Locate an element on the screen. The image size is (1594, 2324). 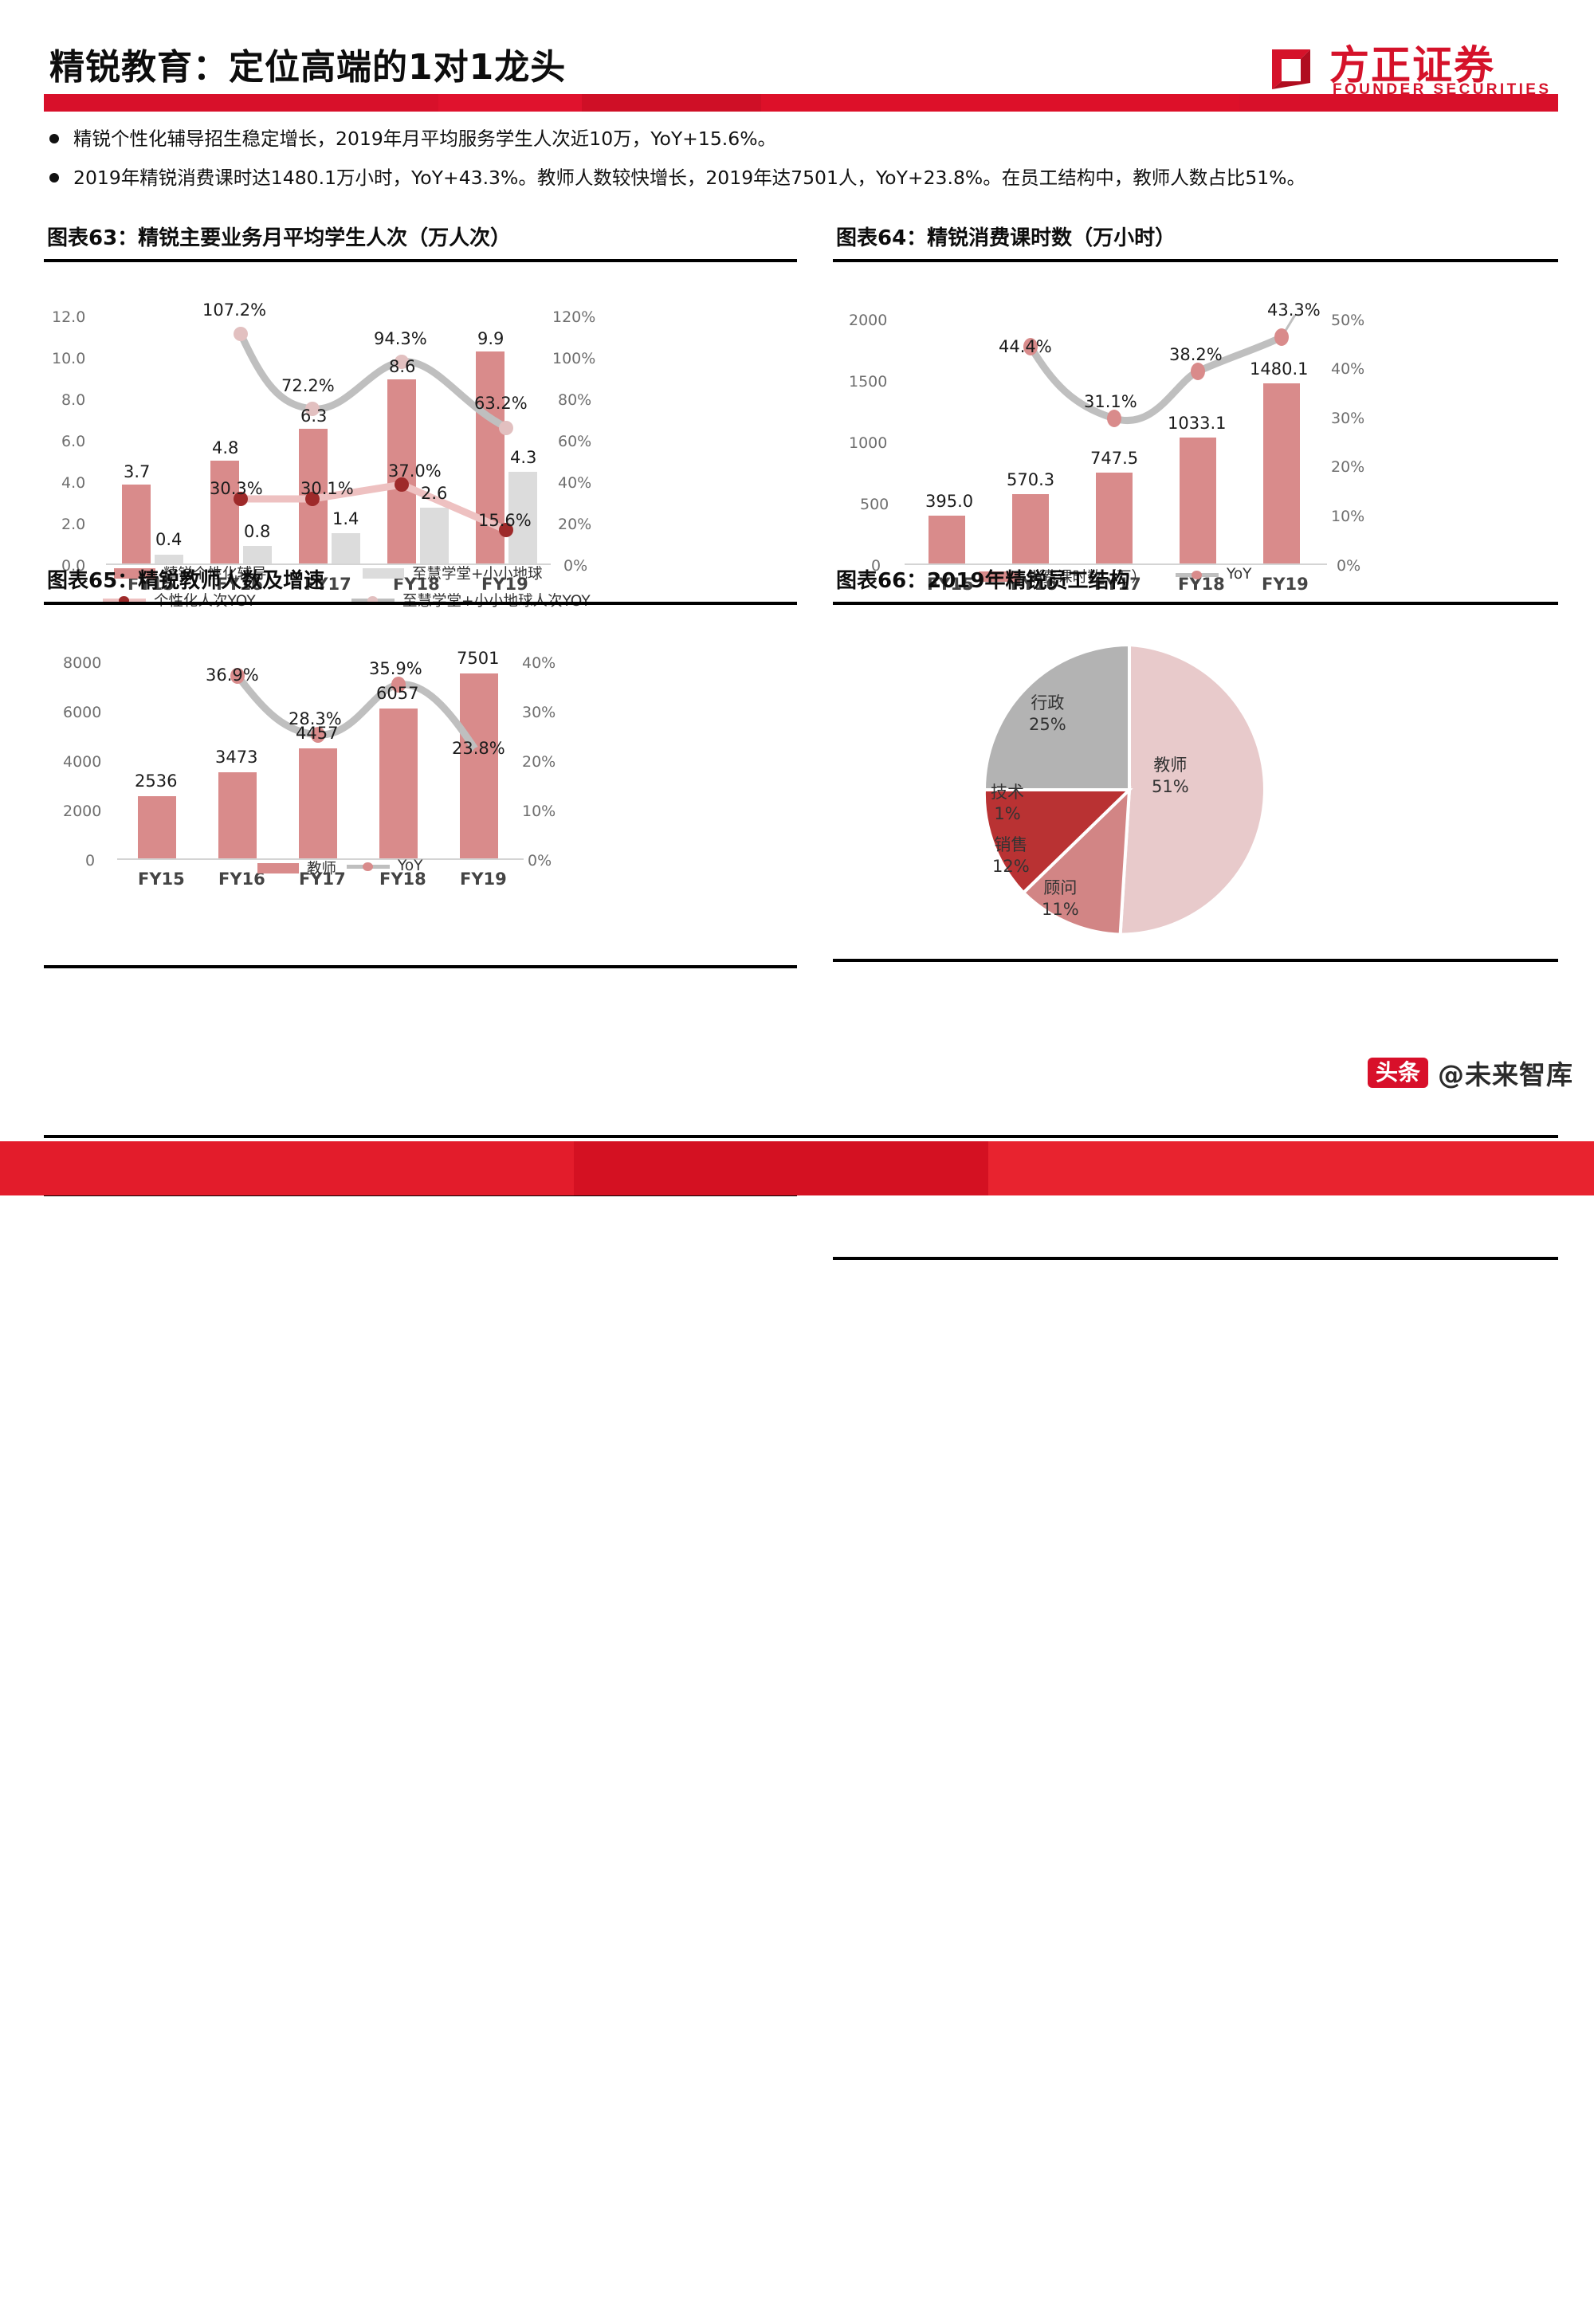
figure-66-chart: 教师 51% 顾问 11% 销售 12% 技术 1% 行政 25% is located at coordinates (1196, 770).